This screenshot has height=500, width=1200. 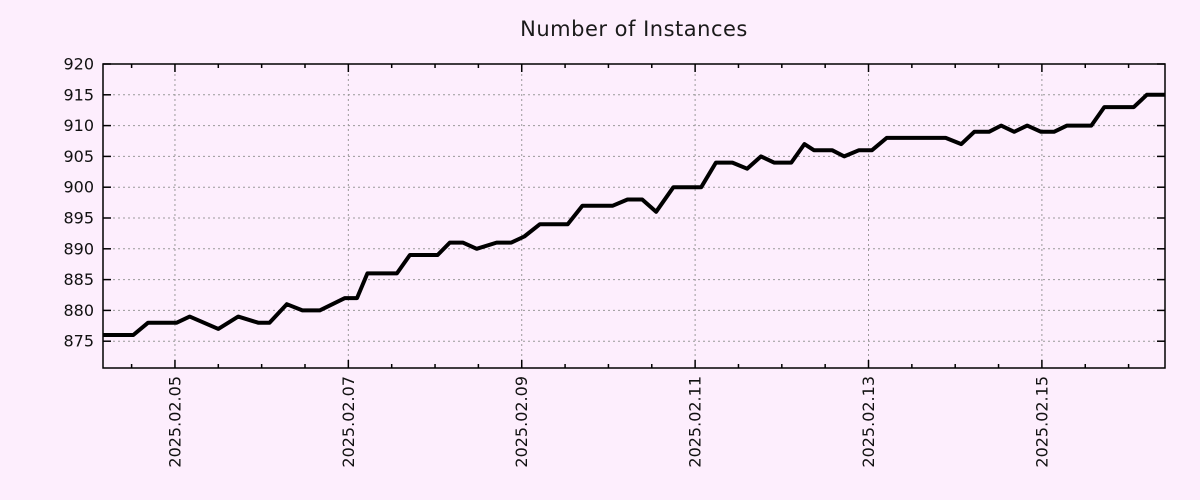 I want to click on y-tick-label: 885, so click(x=78, y=279).